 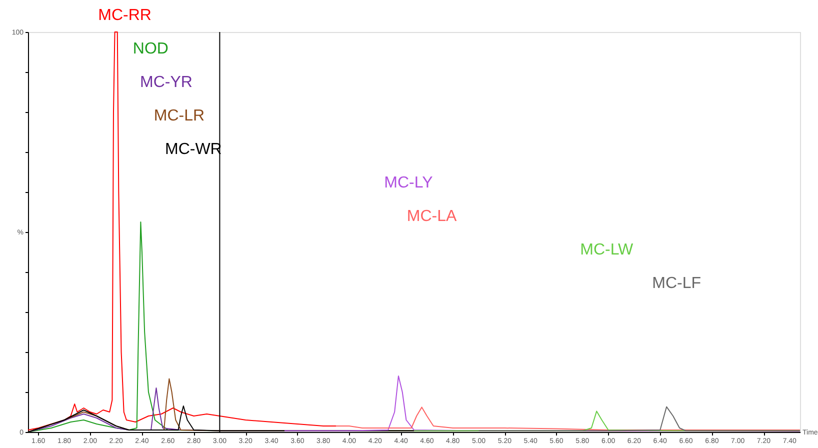 I want to click on text: MC-LR, so click(x=179, y=116).